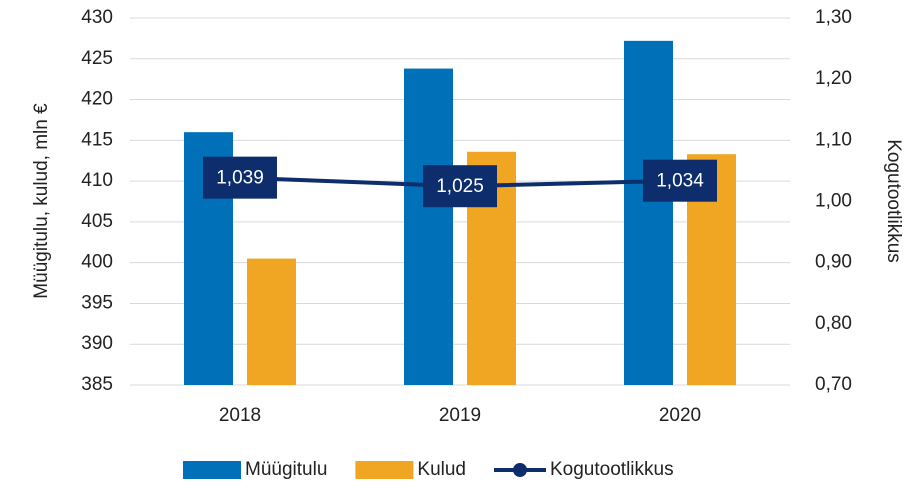 Image resolution: width=913 pixels, height=490 pixels. I want to click on legend-label: Kulud, so click(441, 469).